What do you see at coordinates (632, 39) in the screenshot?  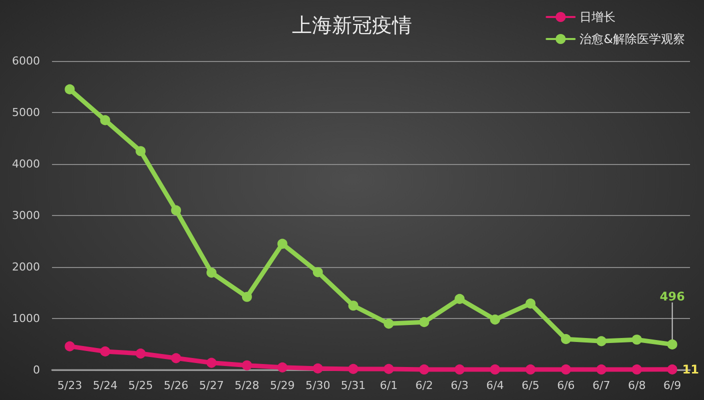 I see `legend-label: 治愈&解除医学观察` at bounding box center [632, 39].